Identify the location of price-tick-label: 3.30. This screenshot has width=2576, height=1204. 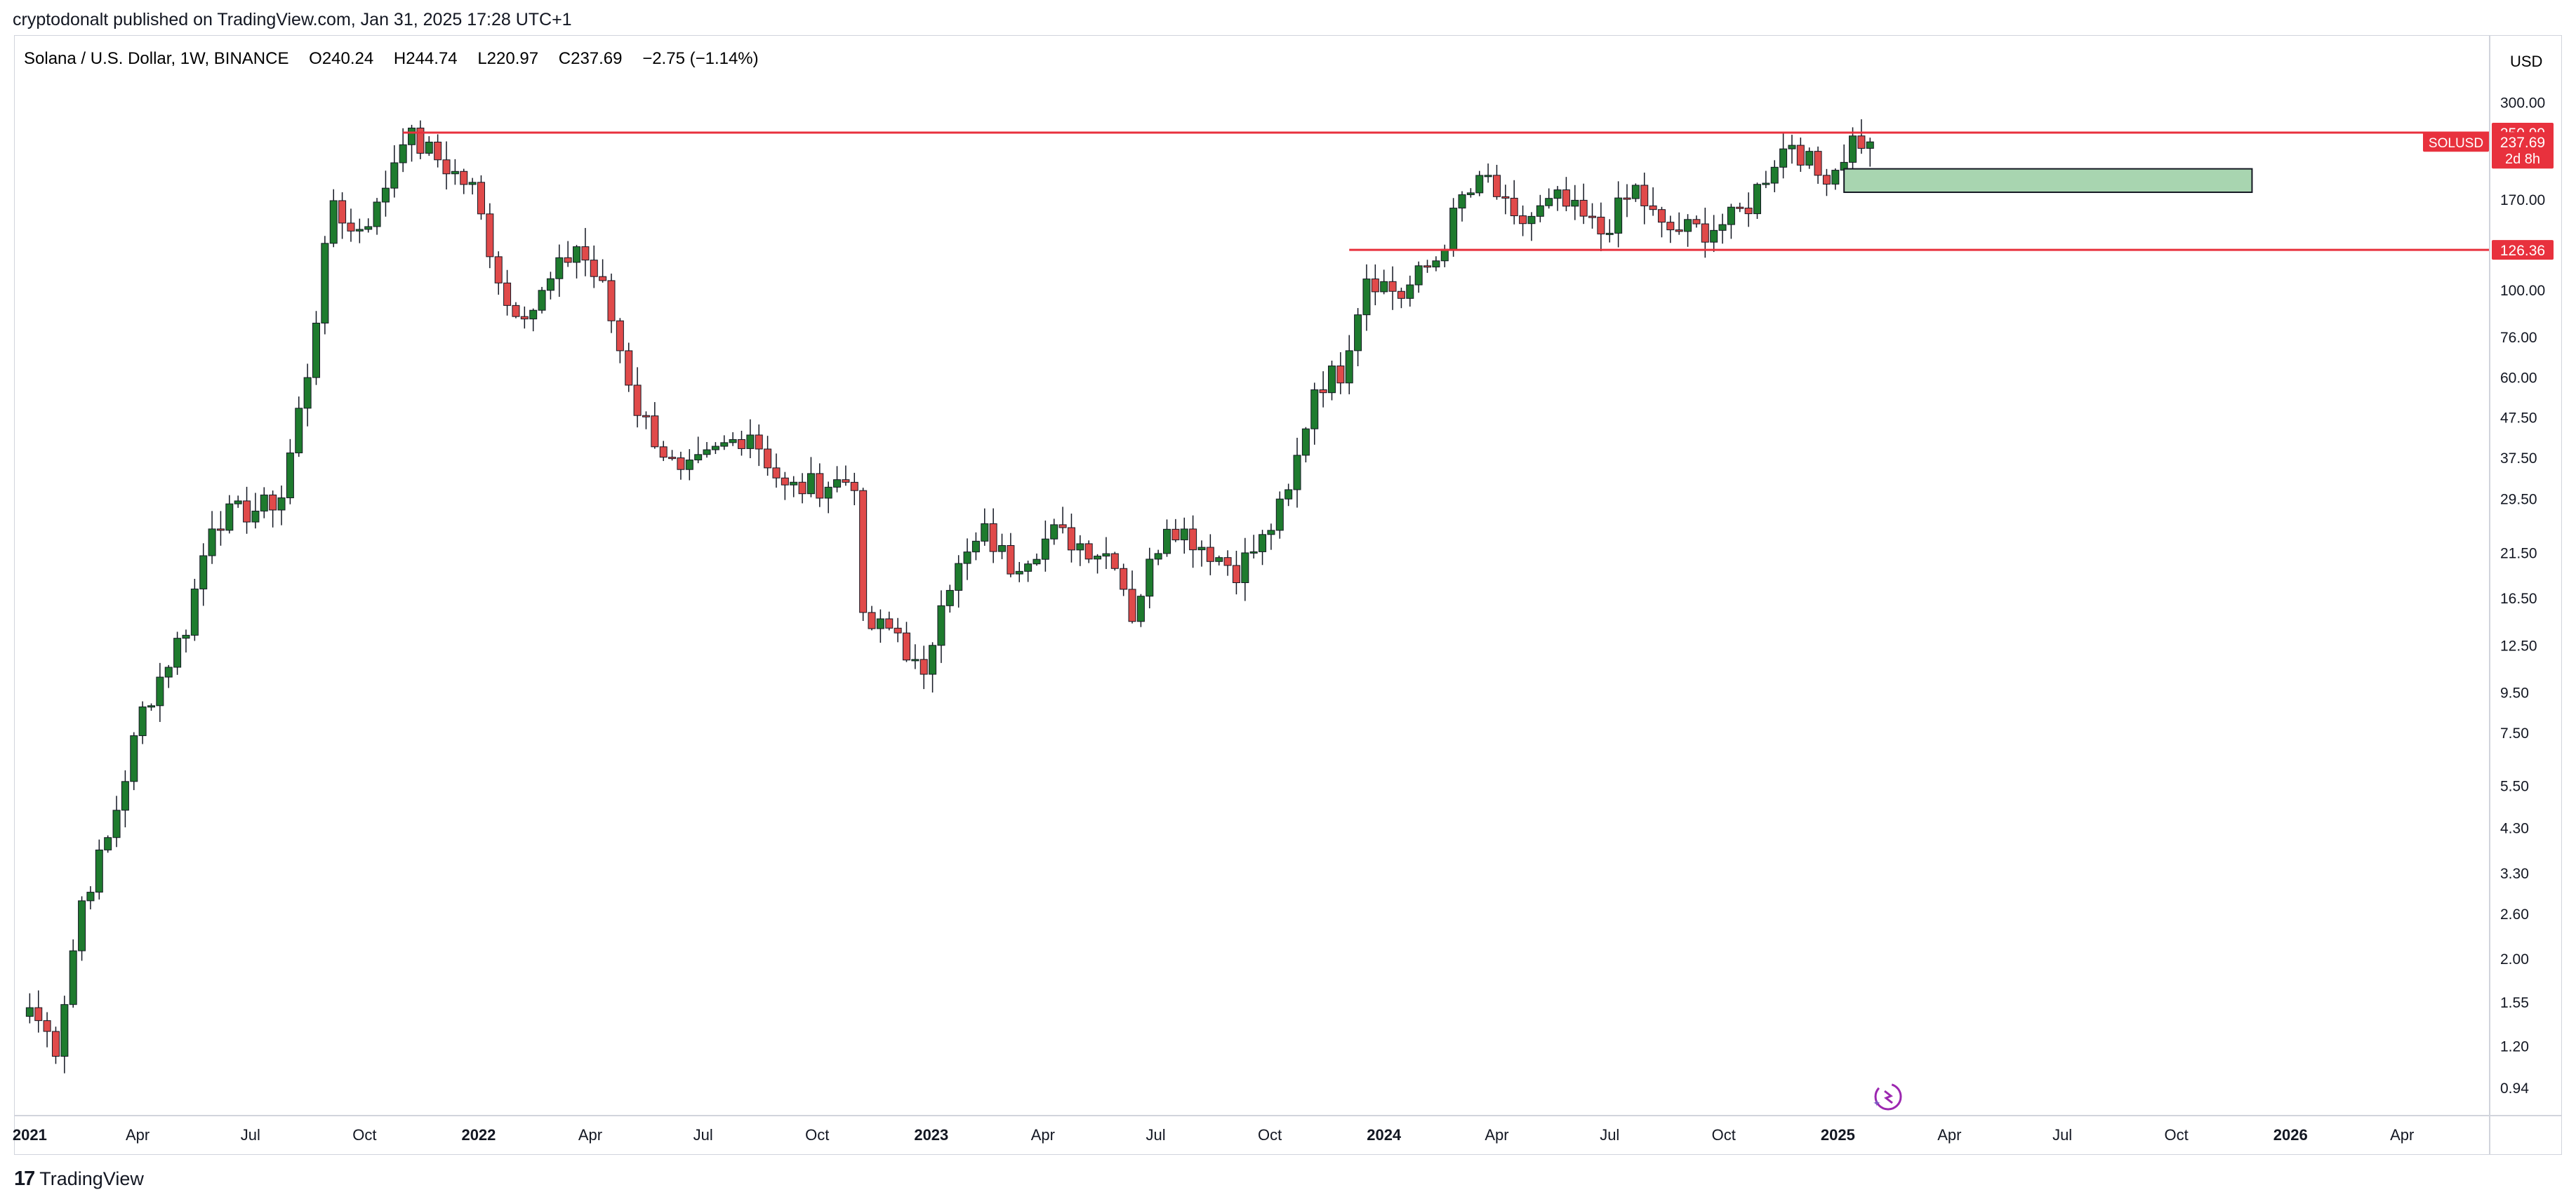
(2515, 874).